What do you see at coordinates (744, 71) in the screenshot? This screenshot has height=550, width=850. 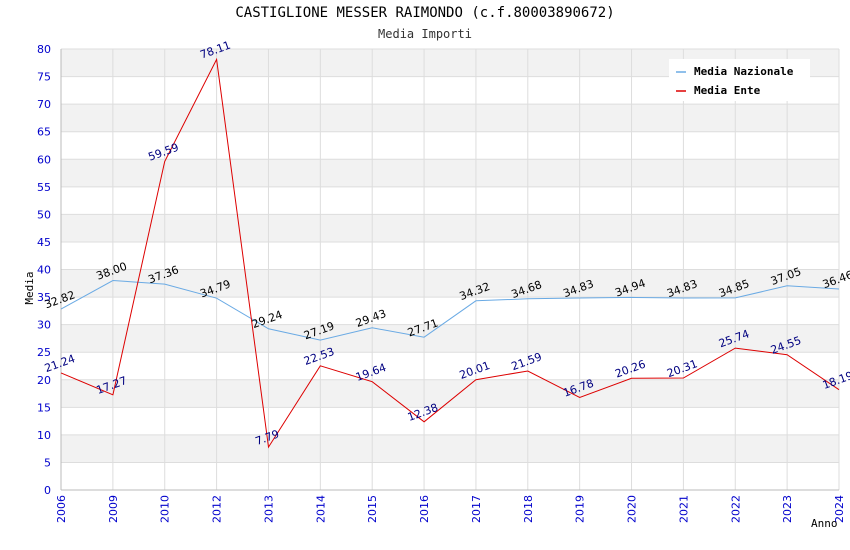 I see `legend-label-nazionale: Media Nazionale` at bounding box center [744, 71].